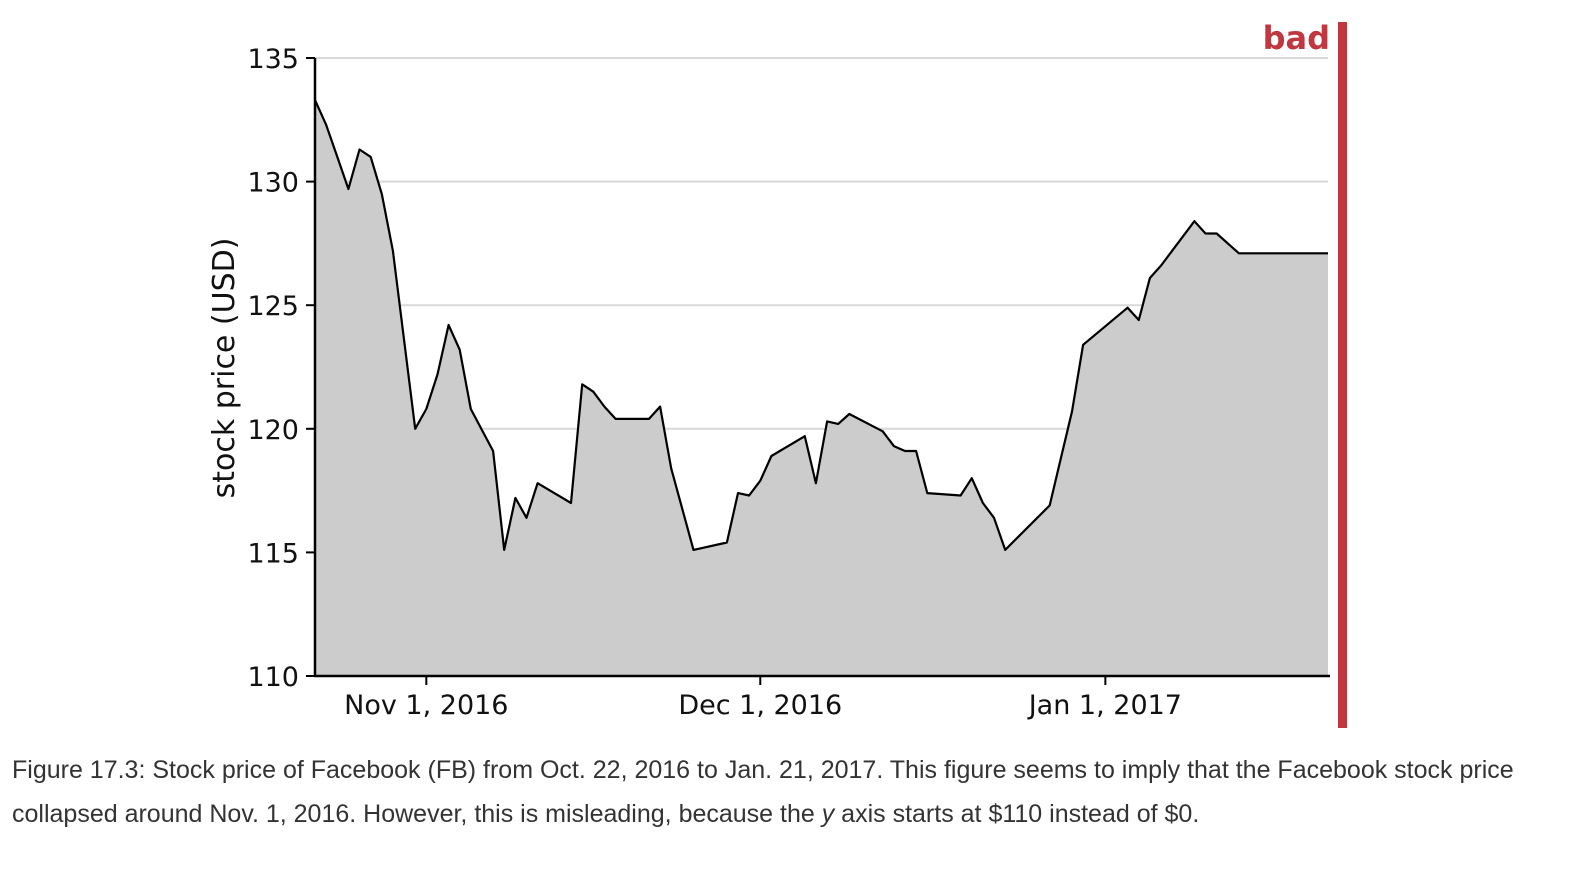 This screenshot has height=888, width=1580. Describe the element at coordinates (273, 430) in the screenshot. I see `y-tick-label: 120` at that location.